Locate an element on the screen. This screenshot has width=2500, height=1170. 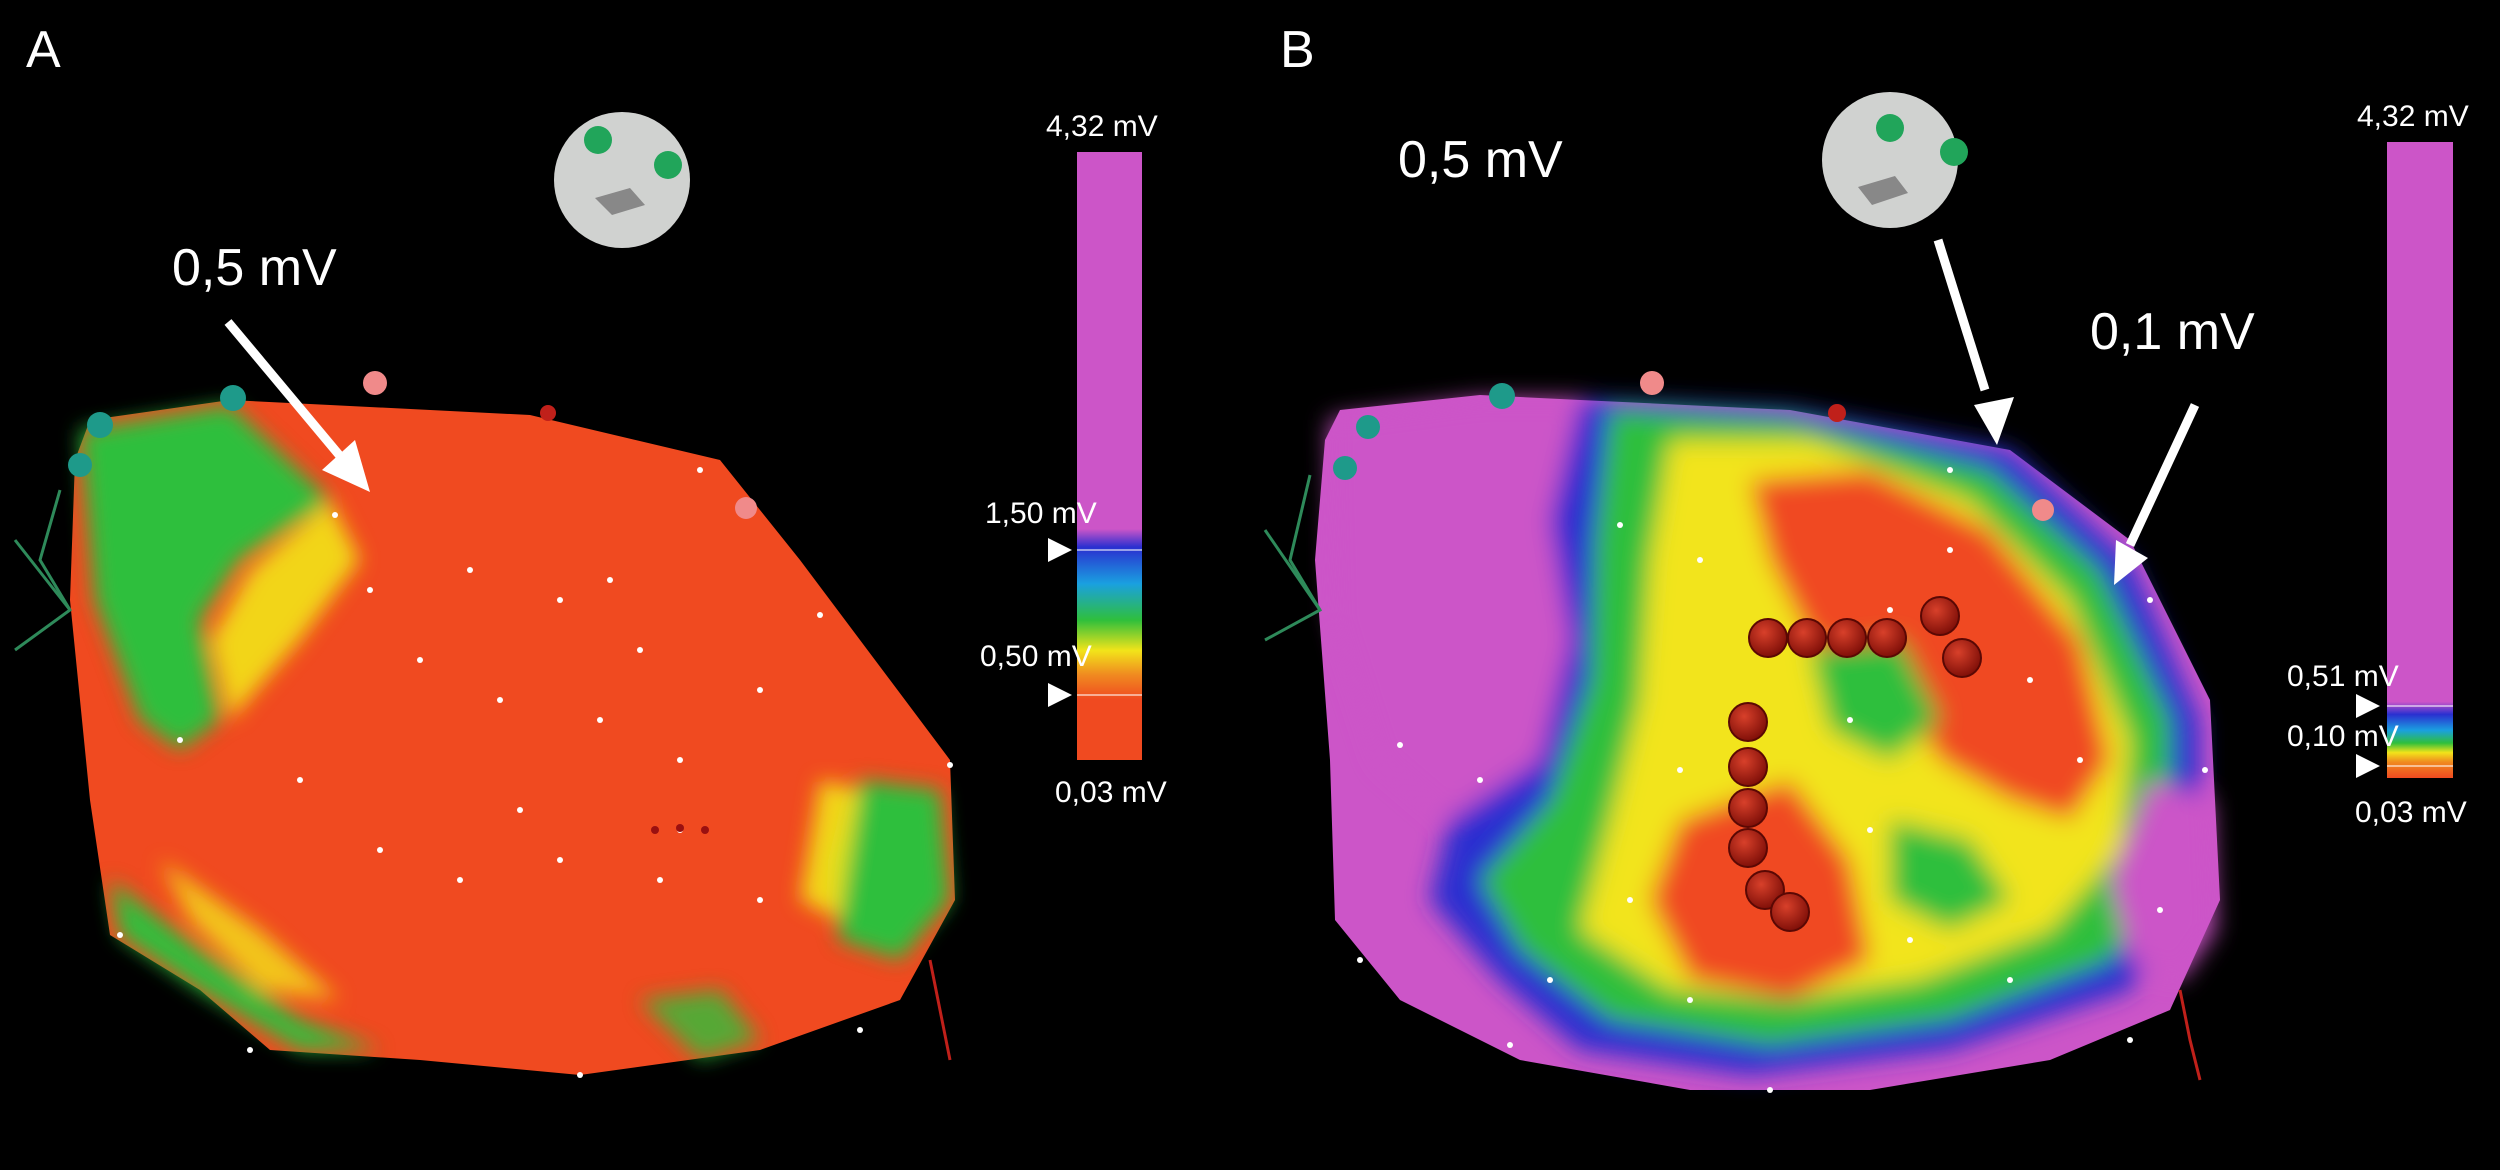
ablation-lesions is located at coordinates (1855, 764).